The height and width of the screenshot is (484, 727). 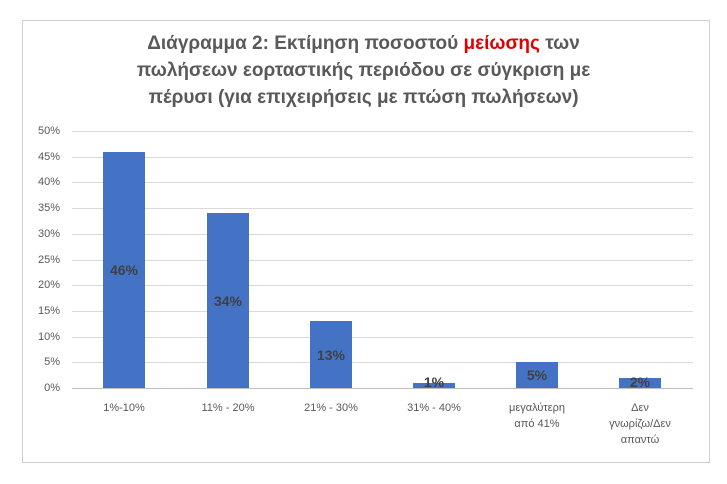 I want to click on data-label: 2%, so click(x=640, y=382).